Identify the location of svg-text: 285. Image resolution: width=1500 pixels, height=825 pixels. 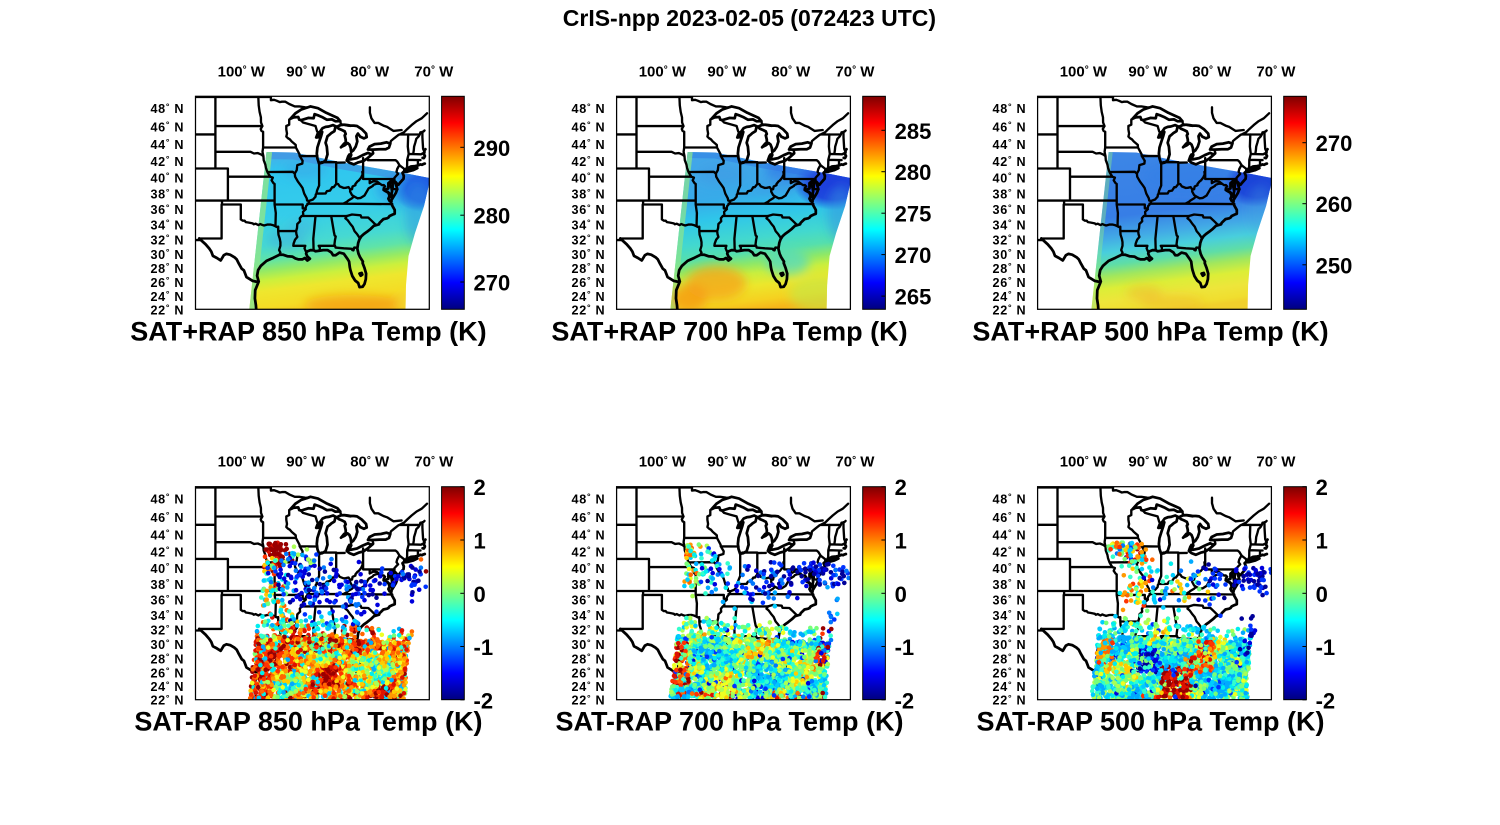
(913, 131).